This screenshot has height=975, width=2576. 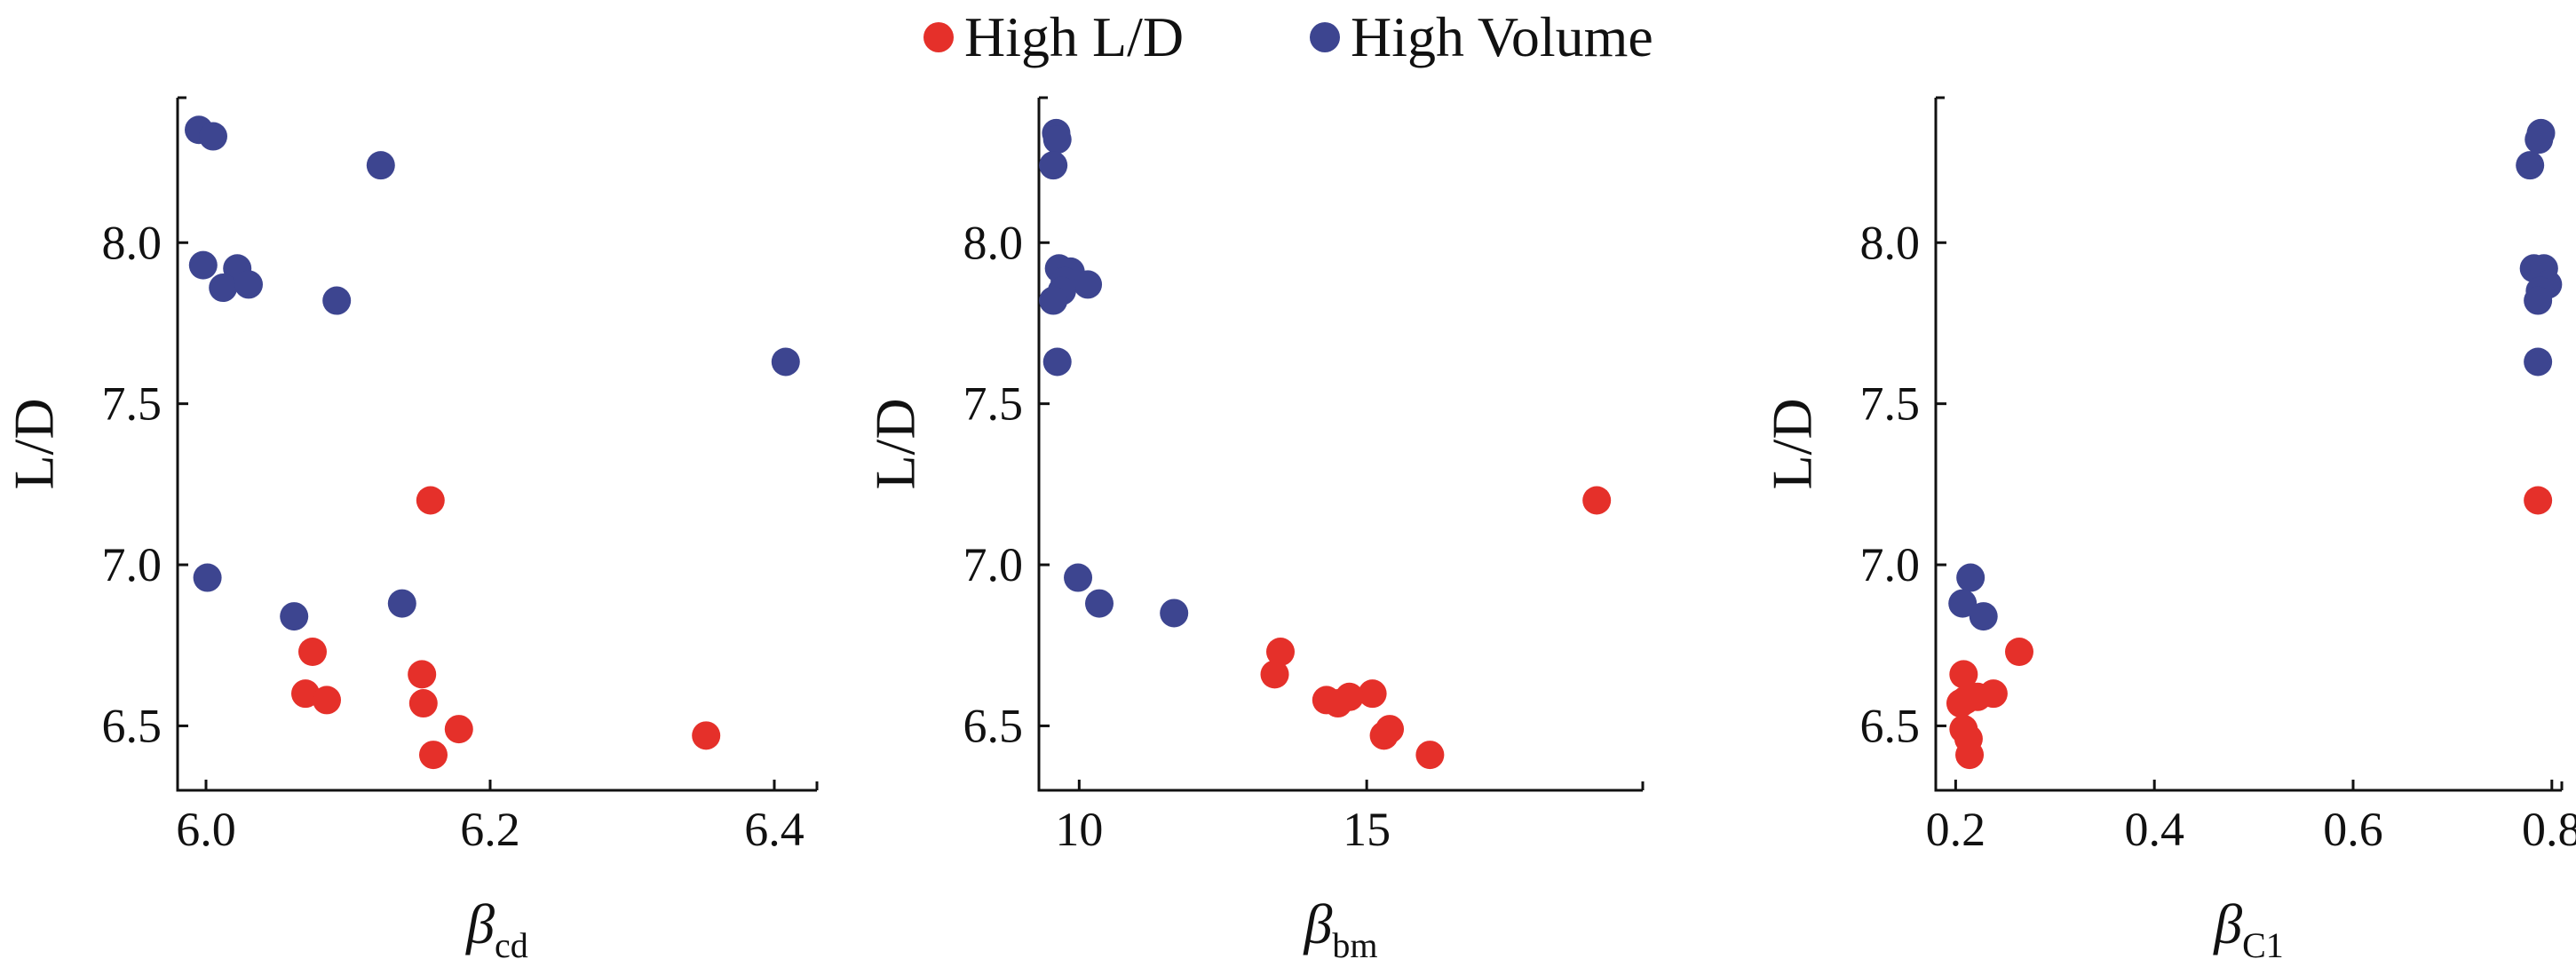 I want to click on x-tick-label: 15, so click(x=1367, y=829).